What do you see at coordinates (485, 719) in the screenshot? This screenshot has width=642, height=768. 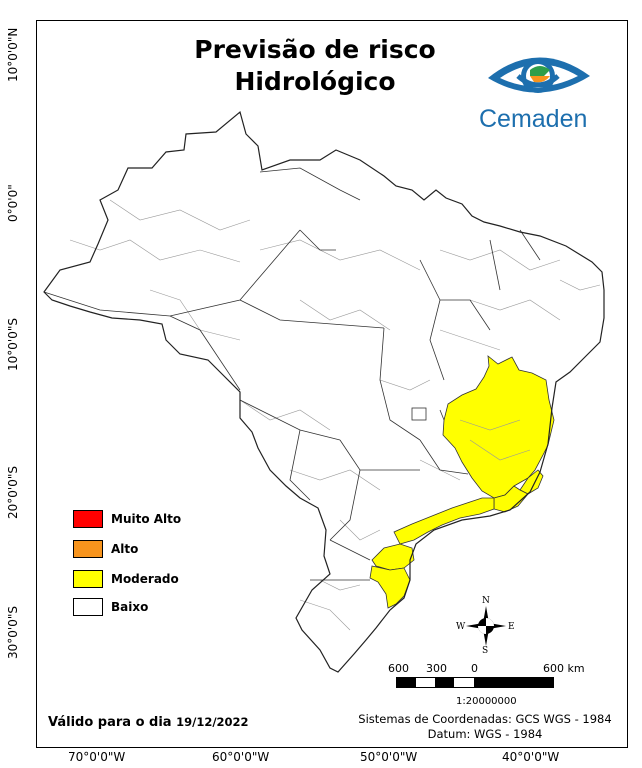 I see `coordinate-system-line: Sistemas de Coordenadas: GCS WGS - 1984` at bounding box center [485, 719].